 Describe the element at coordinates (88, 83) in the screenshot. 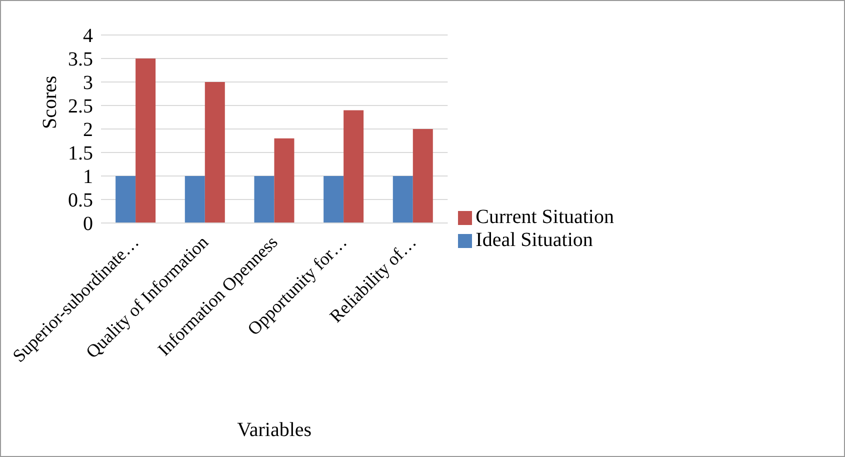

I see `y-tick-label: 3` at that location.